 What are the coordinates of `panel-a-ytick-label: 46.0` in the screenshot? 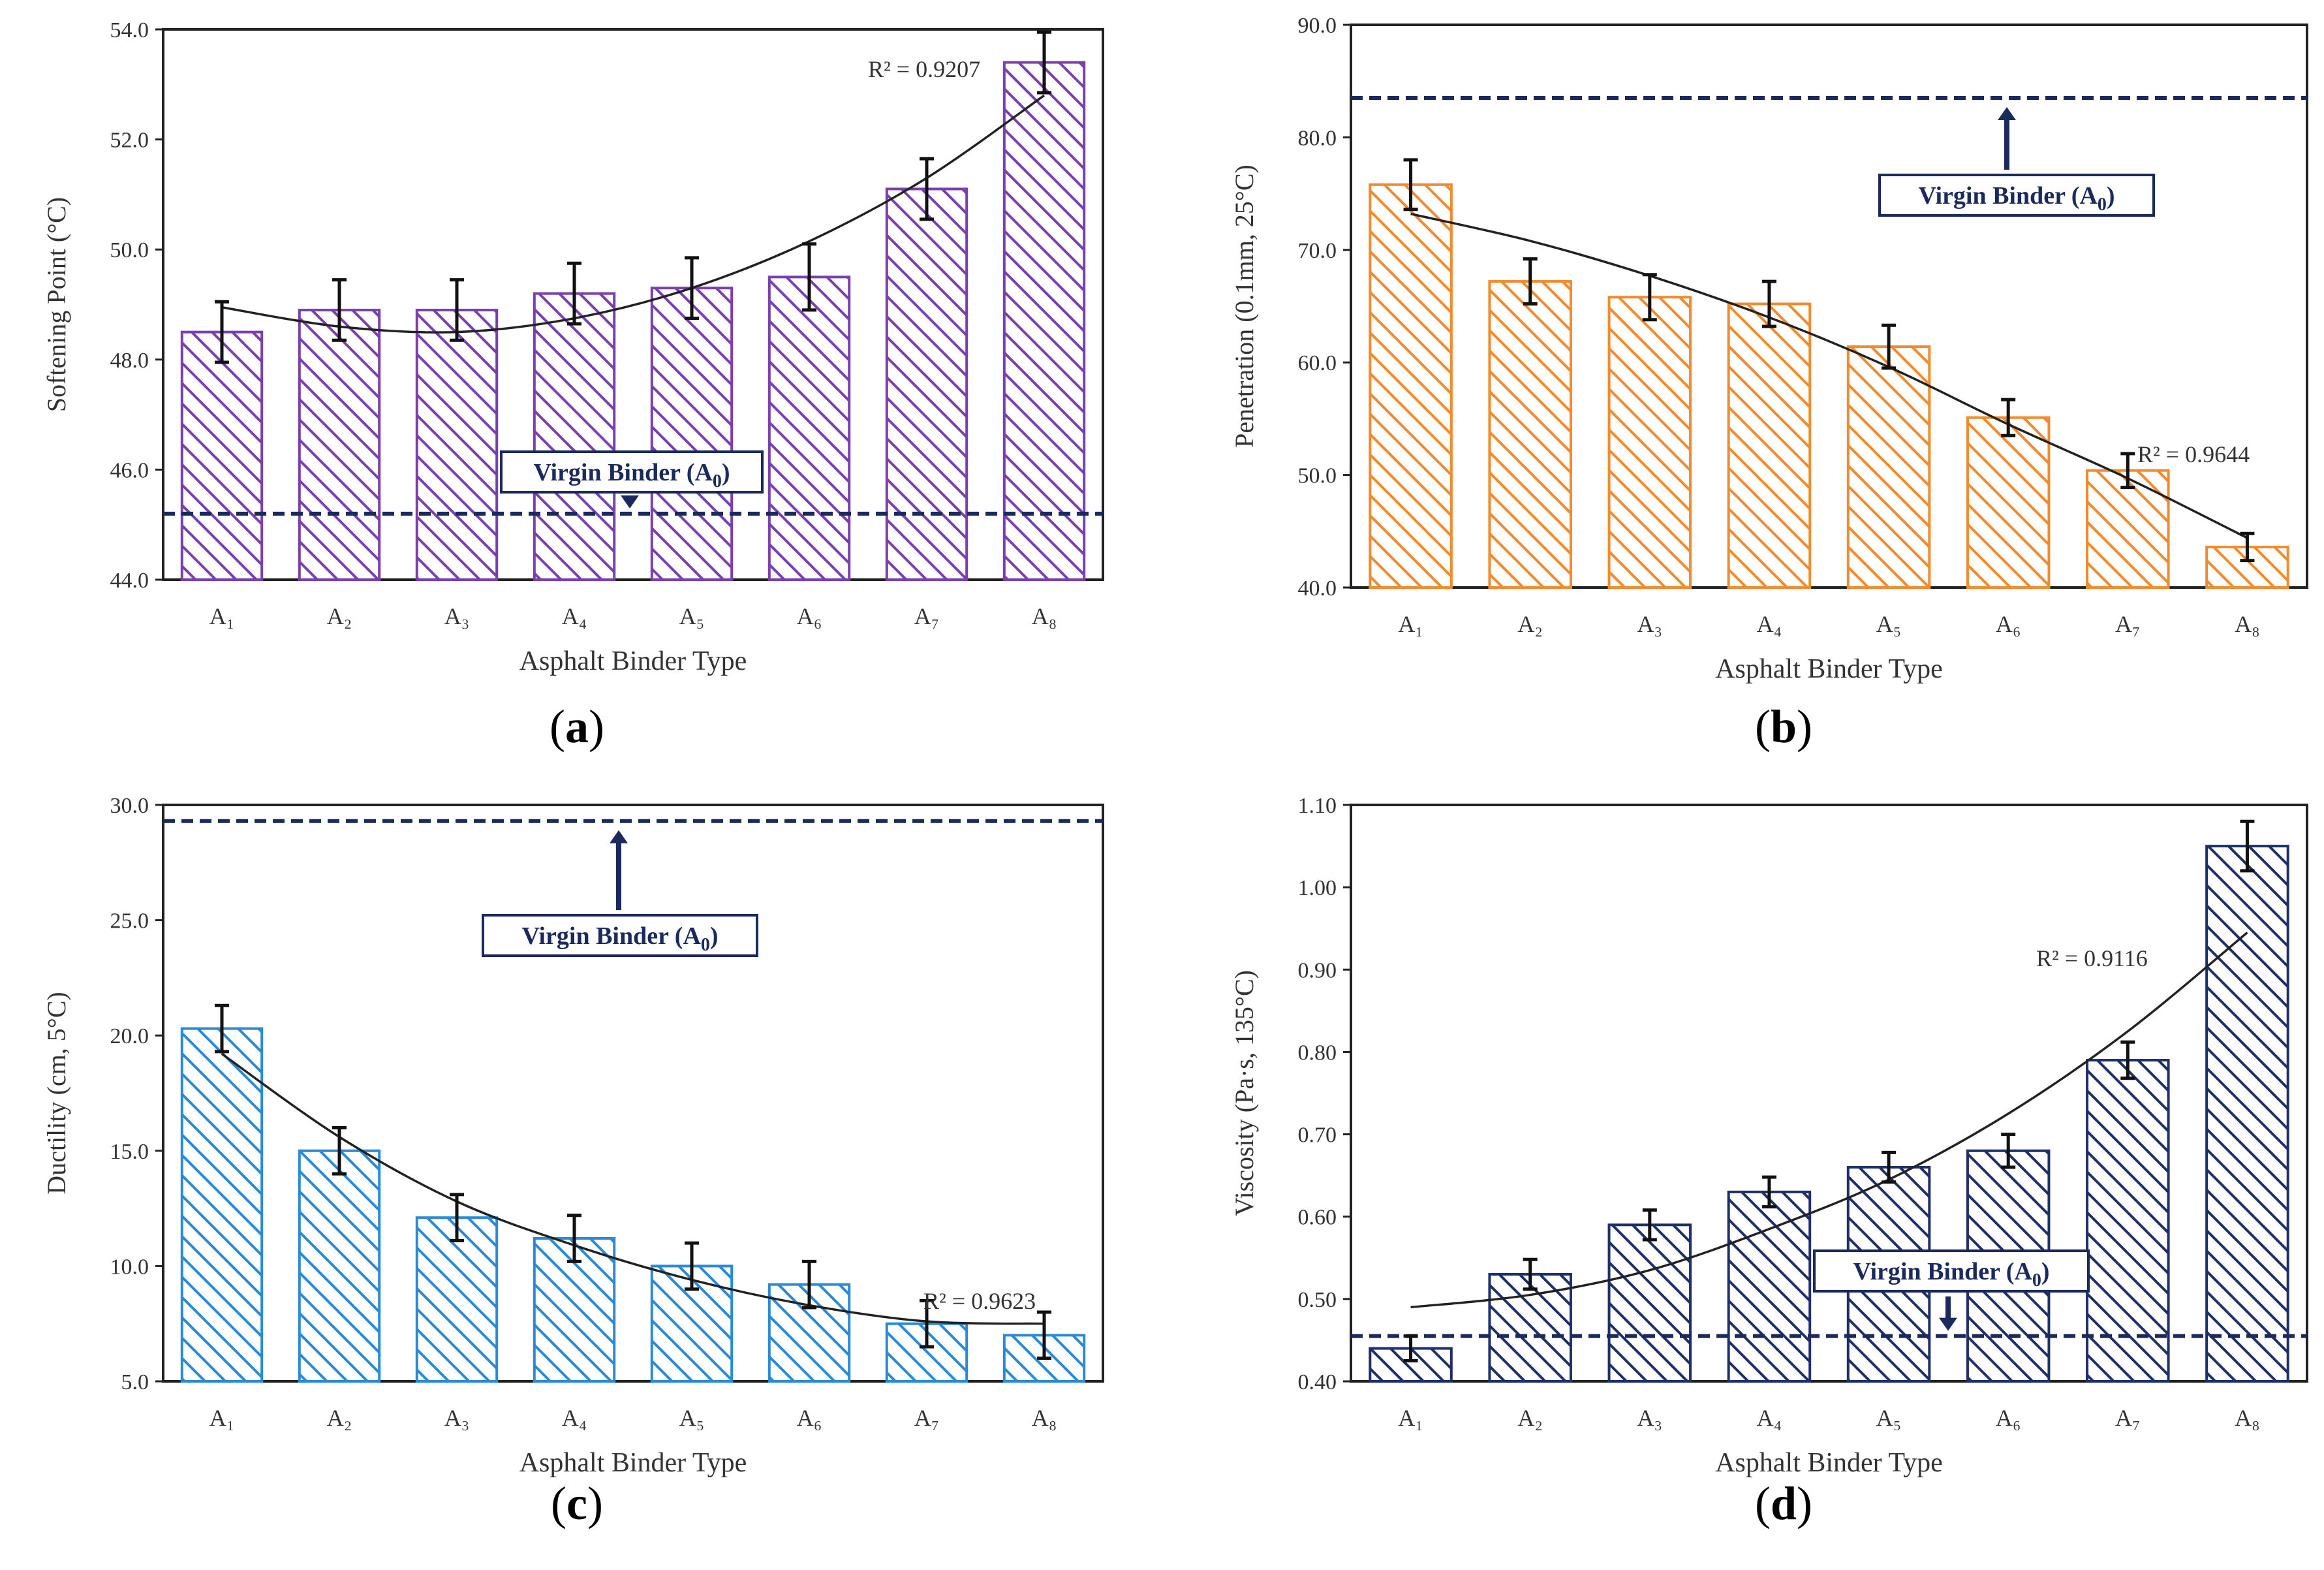 It's located at (129, 470).